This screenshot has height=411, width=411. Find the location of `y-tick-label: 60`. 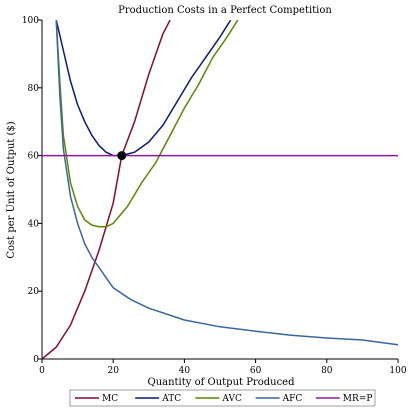

y-tick-label: 60 is located at coordinates (34, 157).